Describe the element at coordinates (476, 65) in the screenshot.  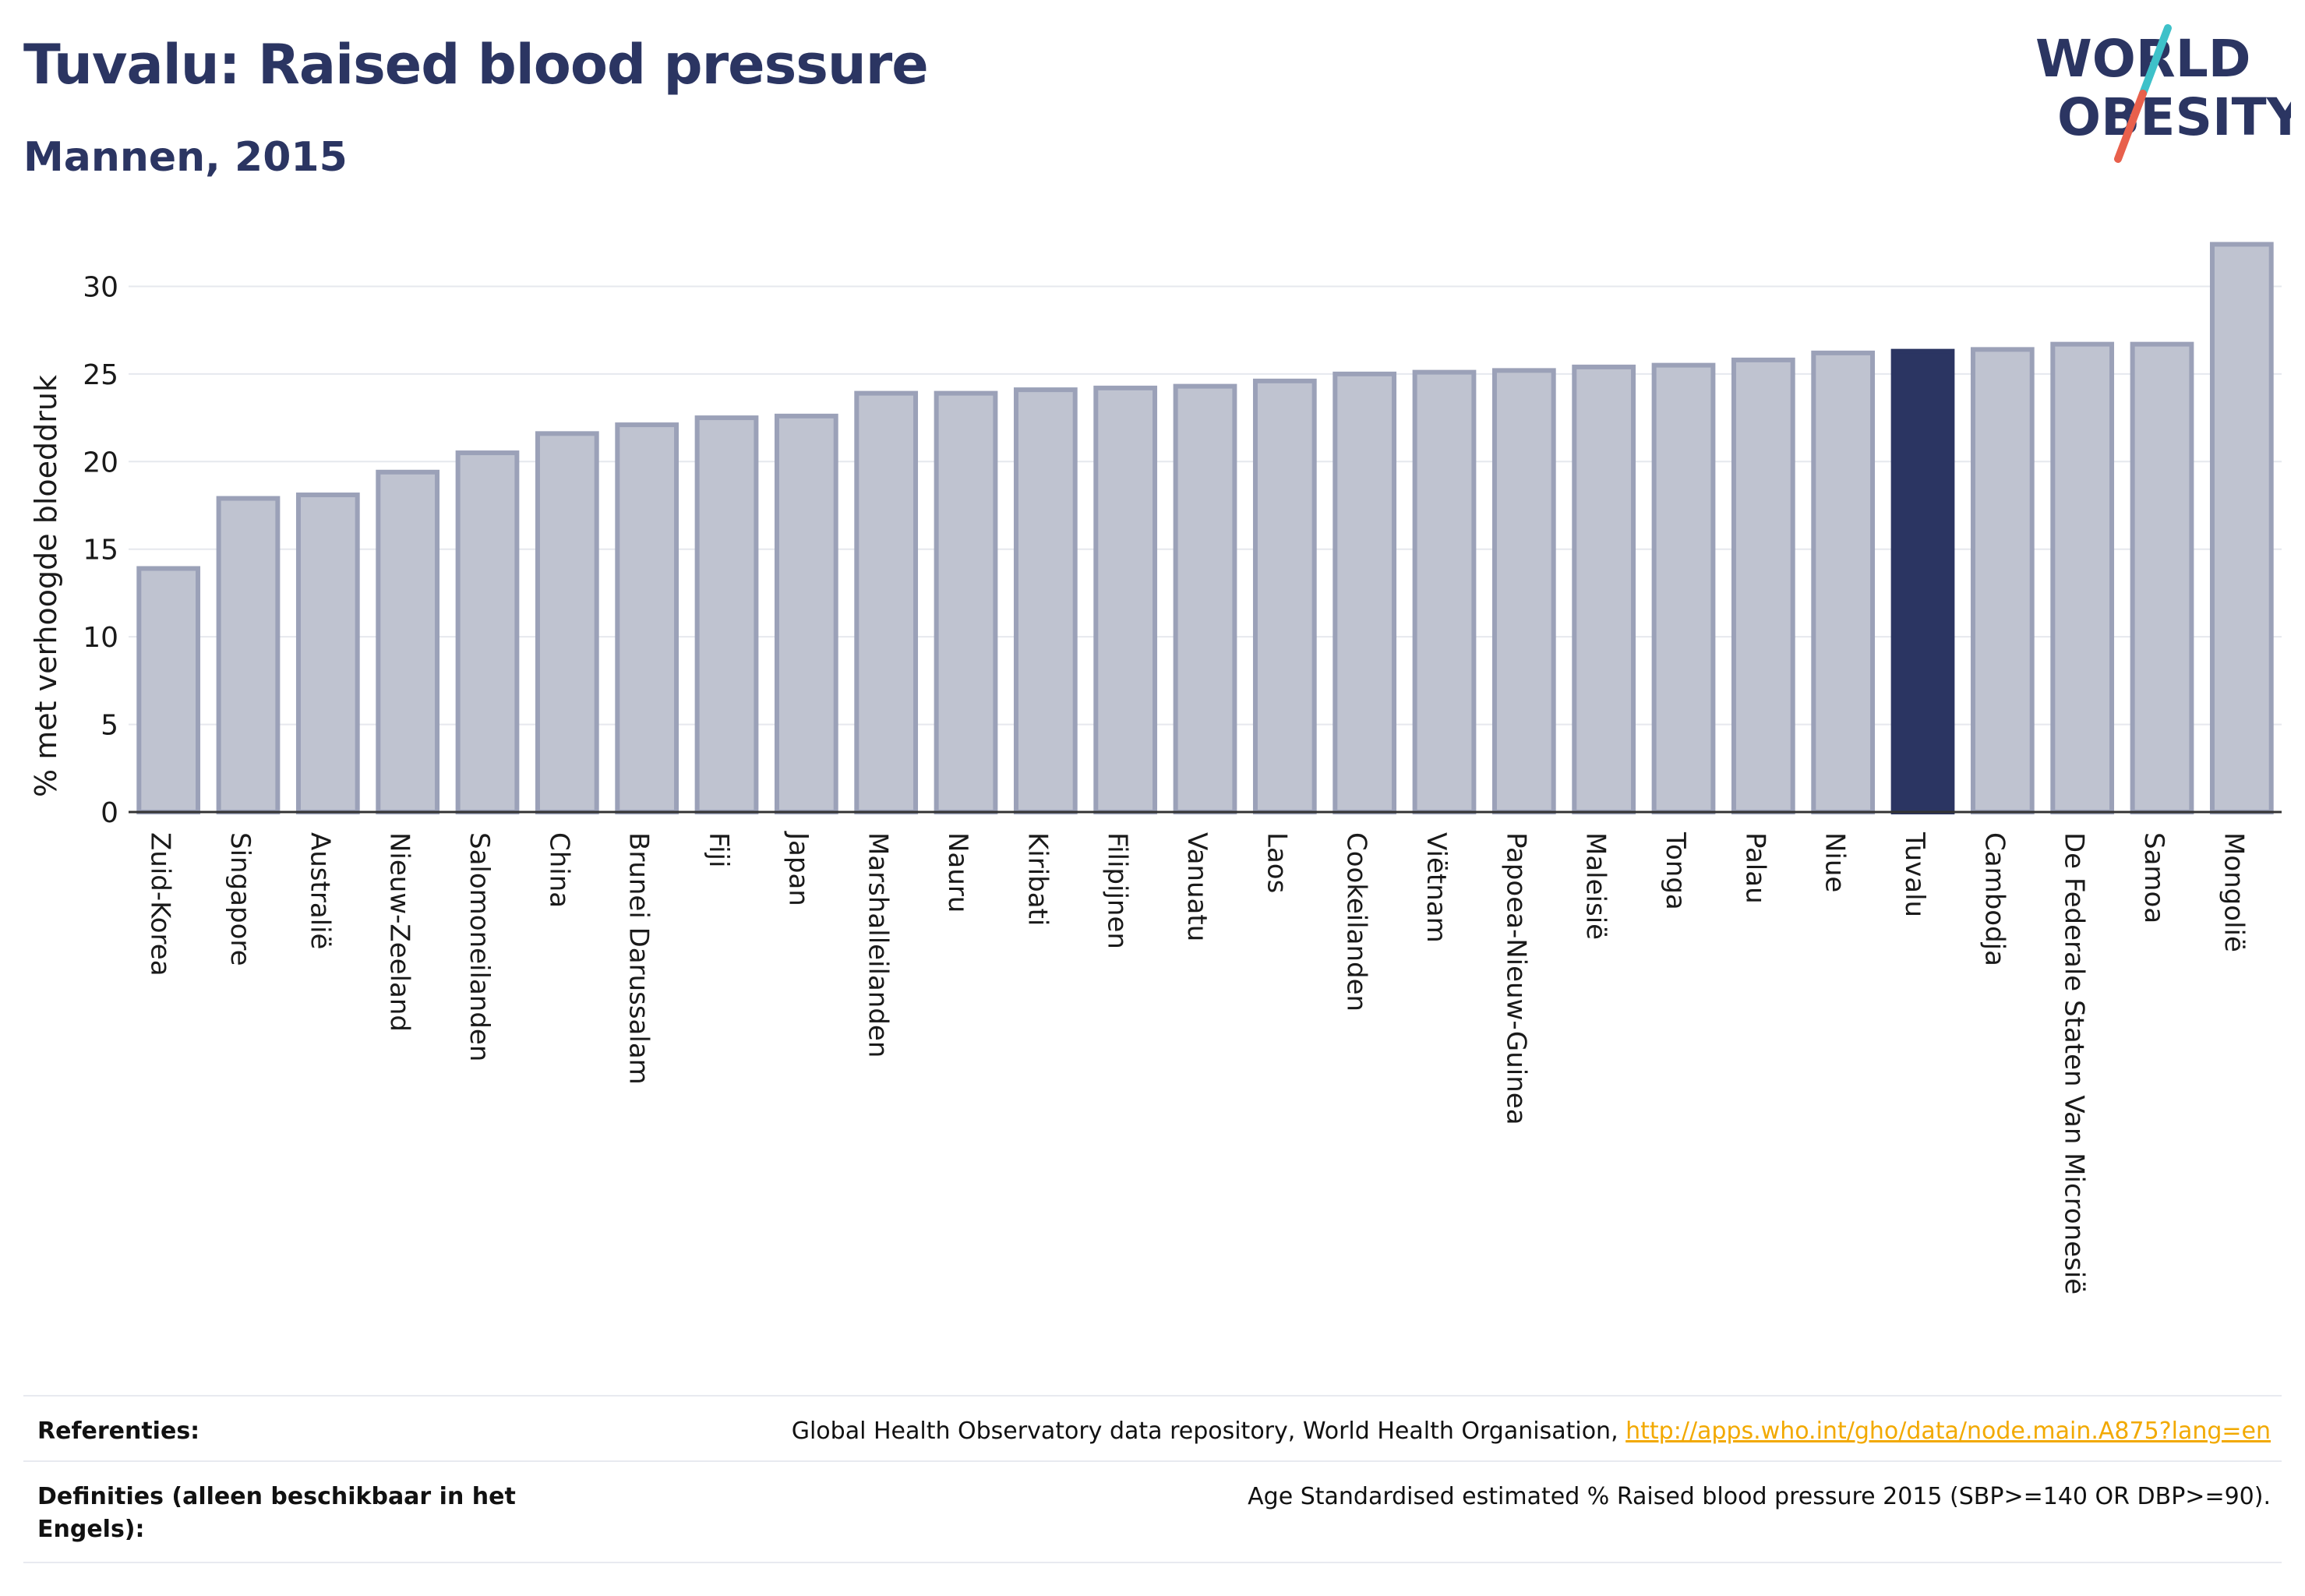
I see `chart-title: Tuvalu: Raised blood pressure` at that location.